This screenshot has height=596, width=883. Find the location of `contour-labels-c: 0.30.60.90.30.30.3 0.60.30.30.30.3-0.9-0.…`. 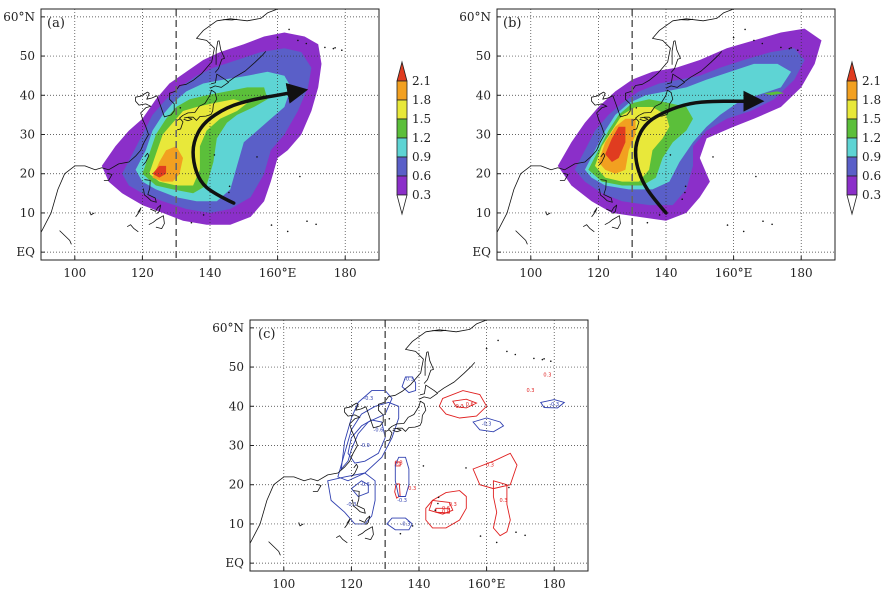

contour-labels-c: 0.30.60.90.30.30.3 0.60.30.30.30.3-0.9-0.… is located at coordinates (453, 449).